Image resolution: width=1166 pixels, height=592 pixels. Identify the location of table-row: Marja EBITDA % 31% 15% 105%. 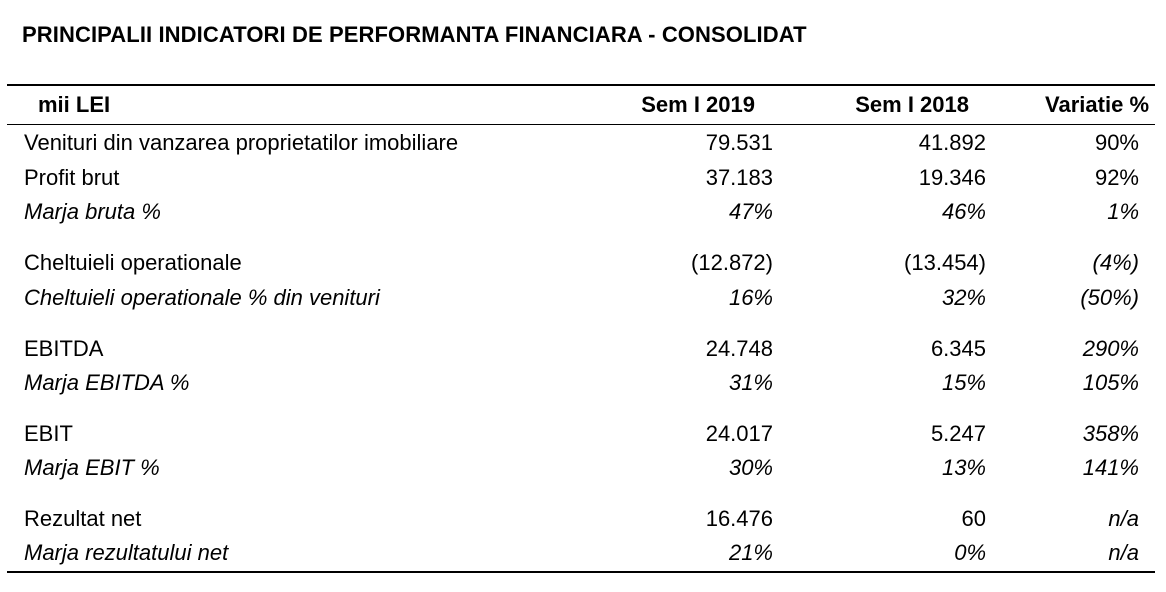
(583, 383).